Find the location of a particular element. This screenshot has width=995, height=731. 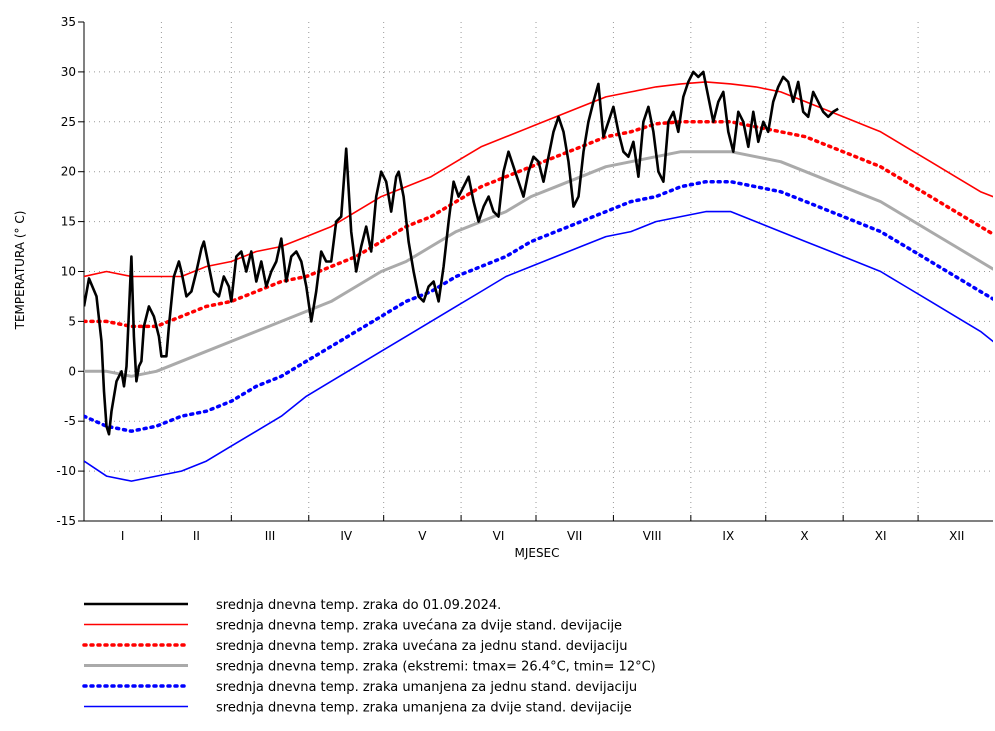

y-tick-label: 30 is located at coordinates (68, 72).